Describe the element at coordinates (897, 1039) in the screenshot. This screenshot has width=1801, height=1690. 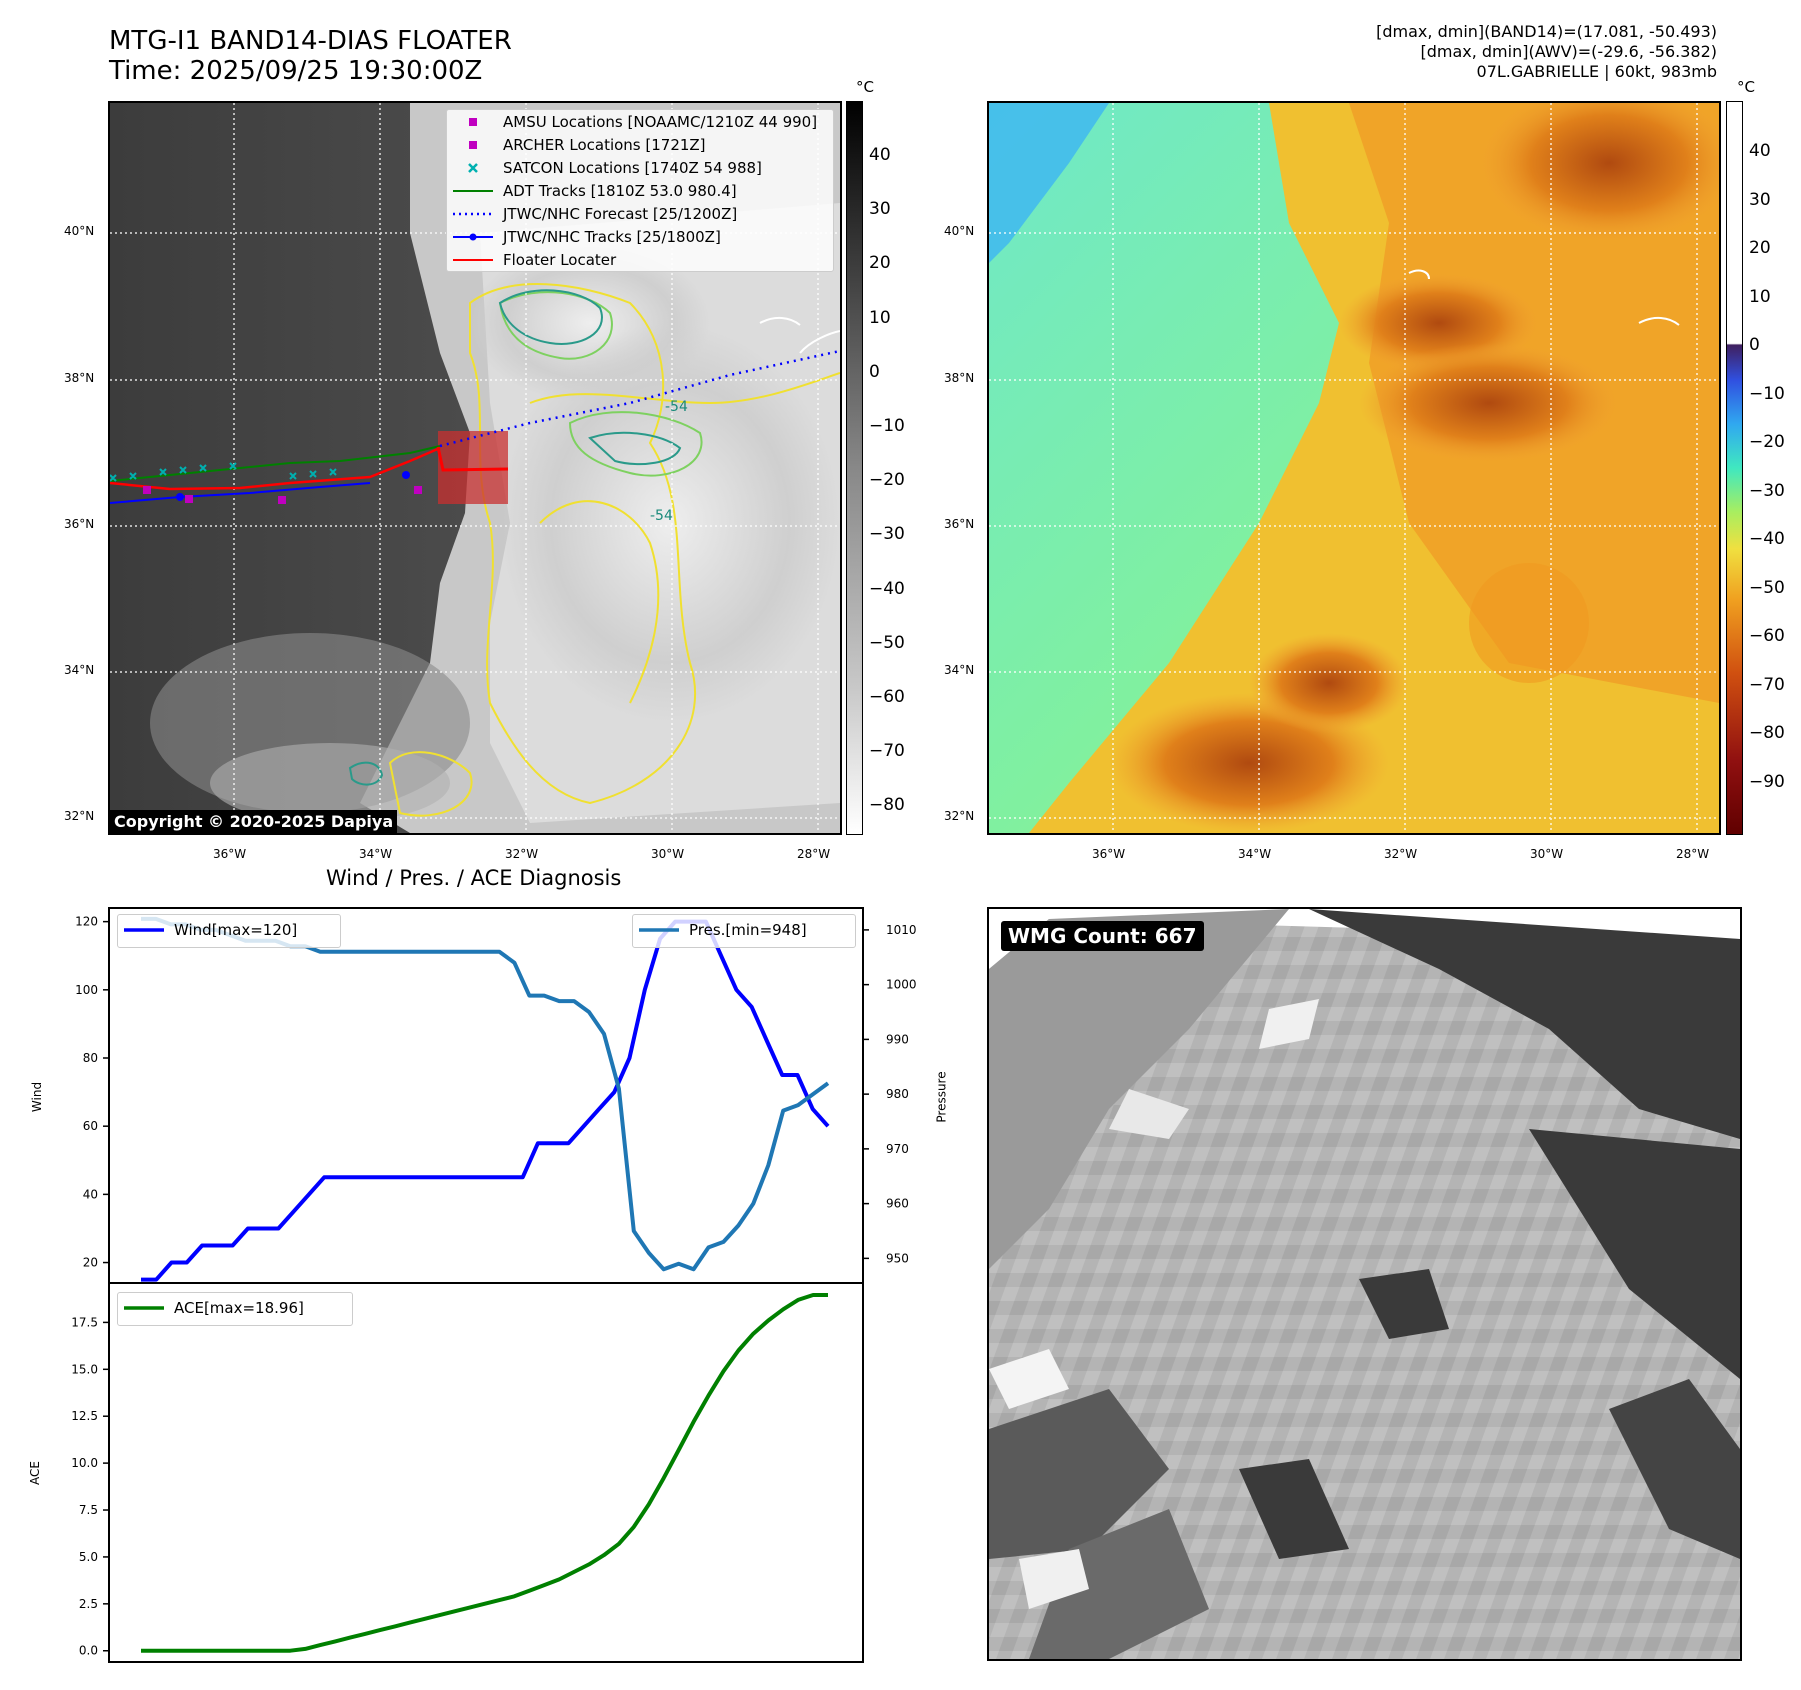
I see `pressure-tick-label: 990` at that location.